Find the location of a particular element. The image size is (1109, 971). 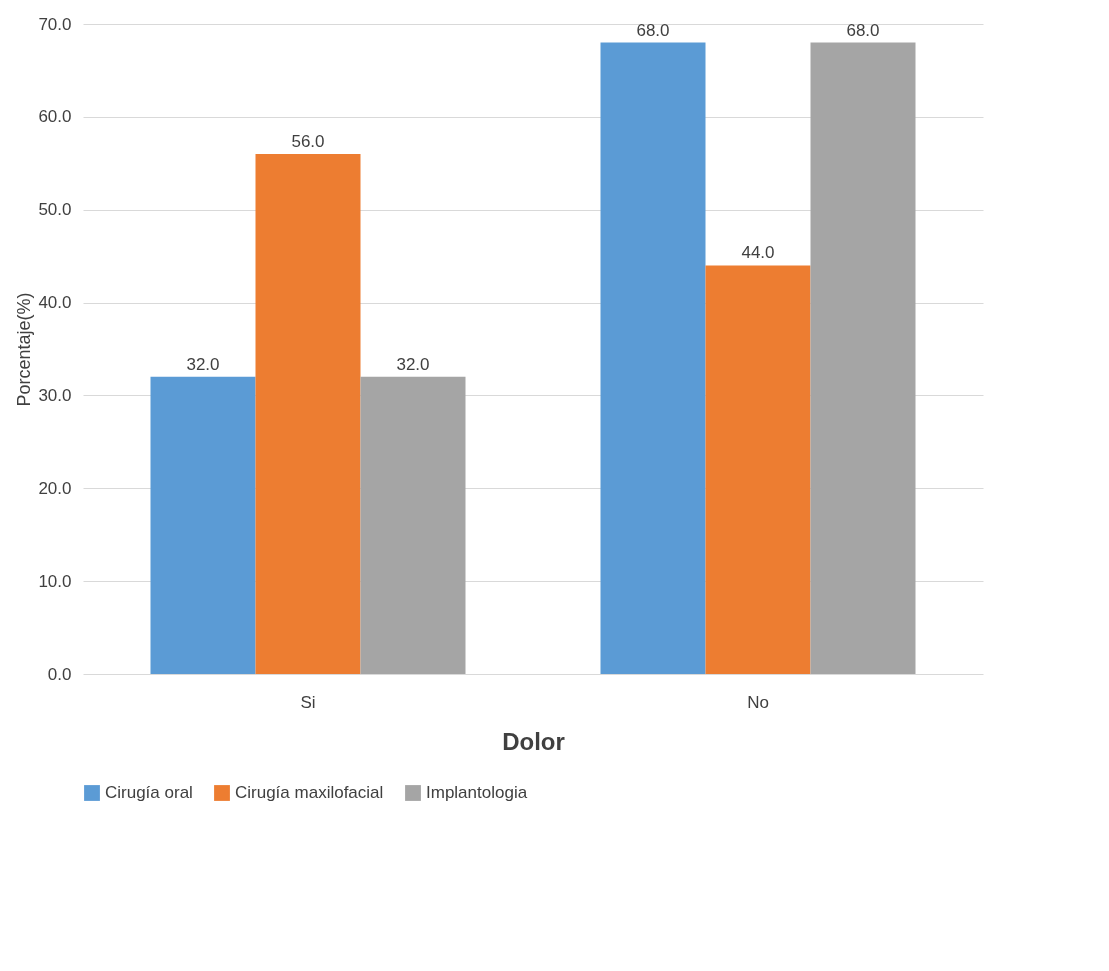

y-tick-label: 10.0 is located at coordinates (55, 581).